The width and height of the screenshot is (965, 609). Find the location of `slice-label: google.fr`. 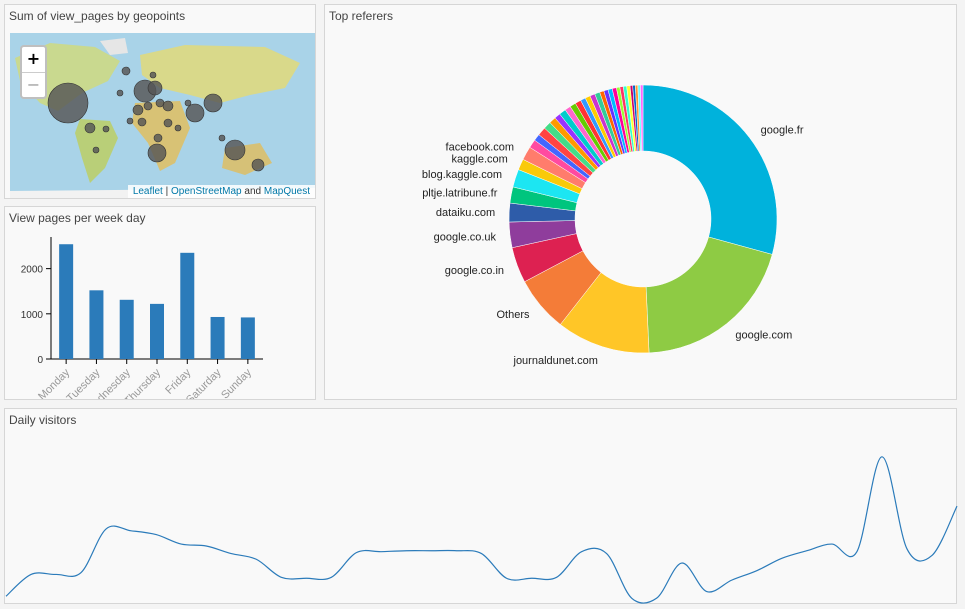

slice-label: google.fr is located at coordinates (782, 130).